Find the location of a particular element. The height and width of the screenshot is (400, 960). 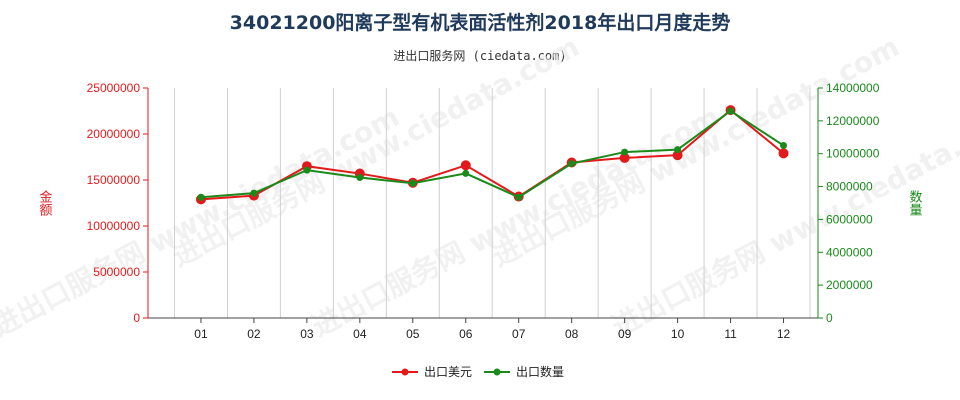

x-tick-label: 12 is located at coordinates (784, 334).